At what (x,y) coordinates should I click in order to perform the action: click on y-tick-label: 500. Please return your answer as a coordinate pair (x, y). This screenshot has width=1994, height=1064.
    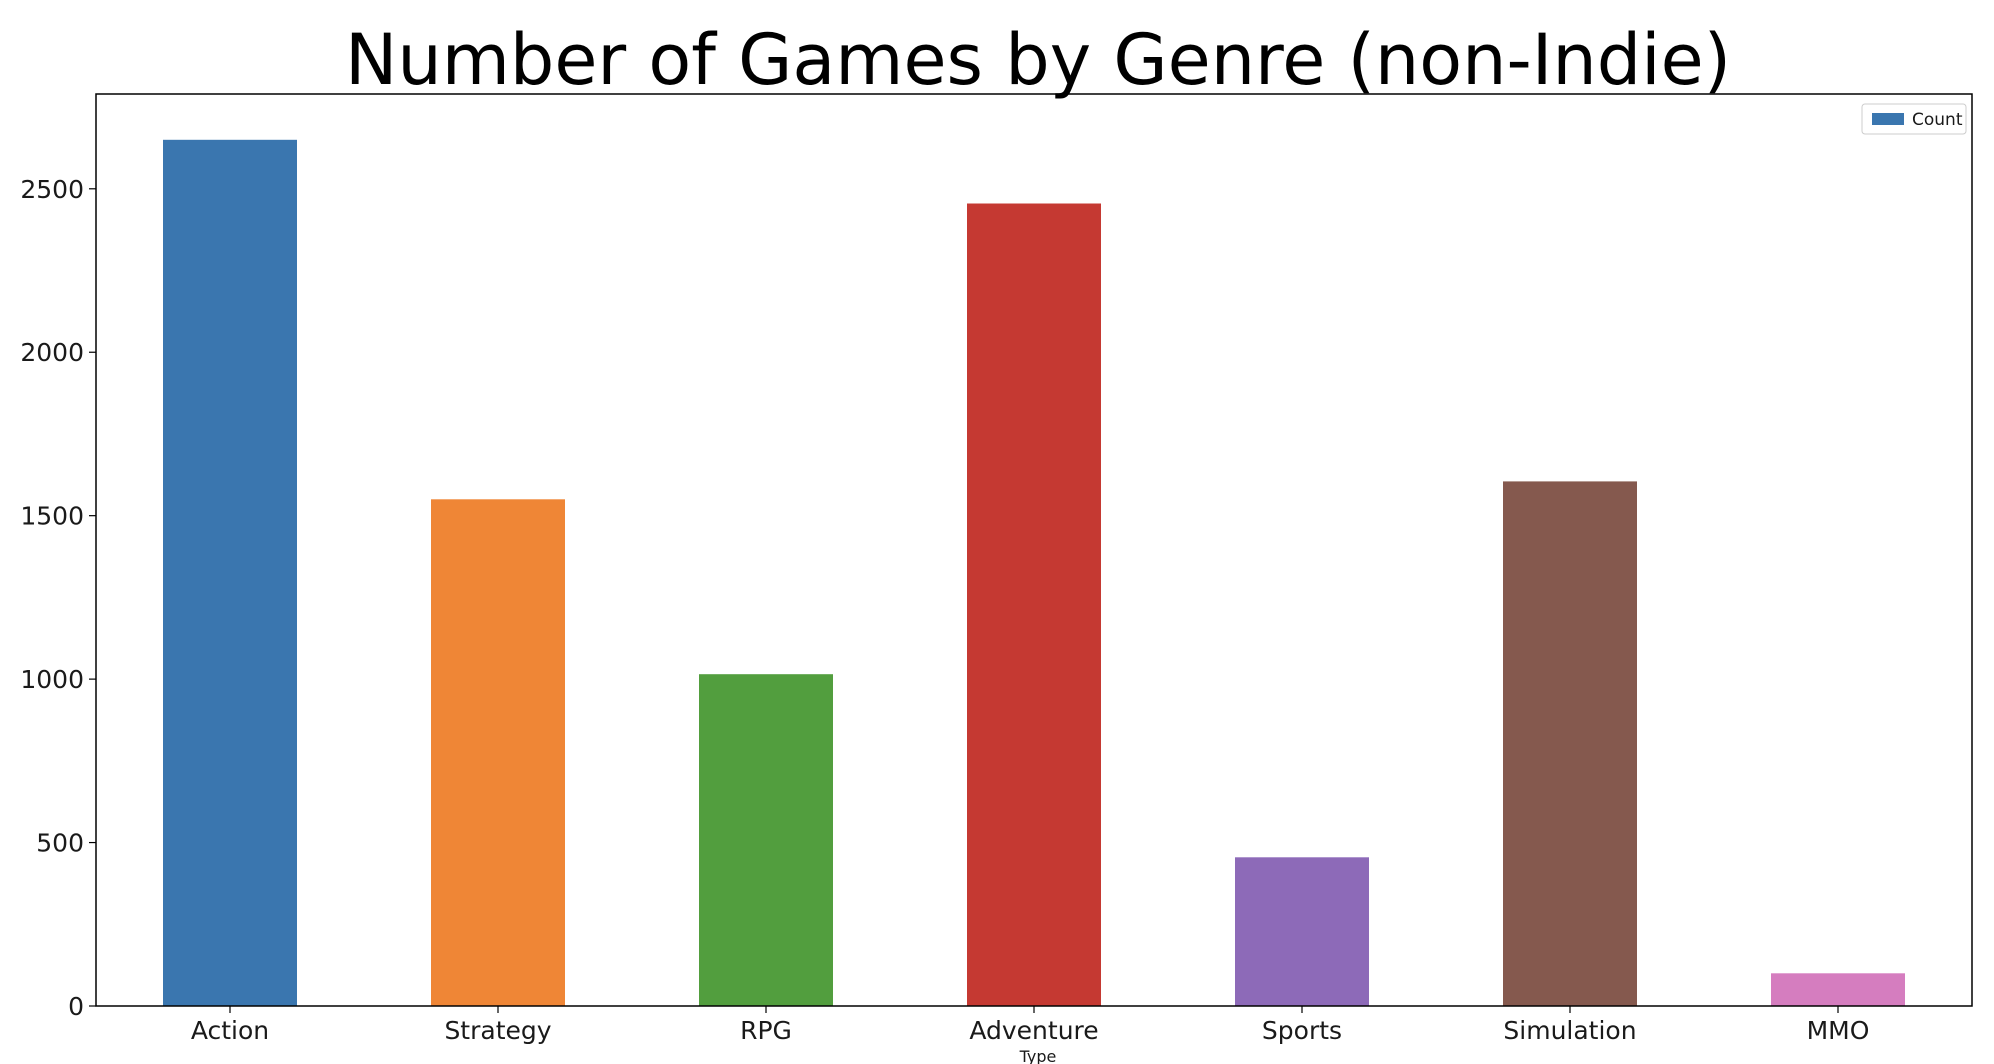
    Looking at the image, I should click on (60, 843).